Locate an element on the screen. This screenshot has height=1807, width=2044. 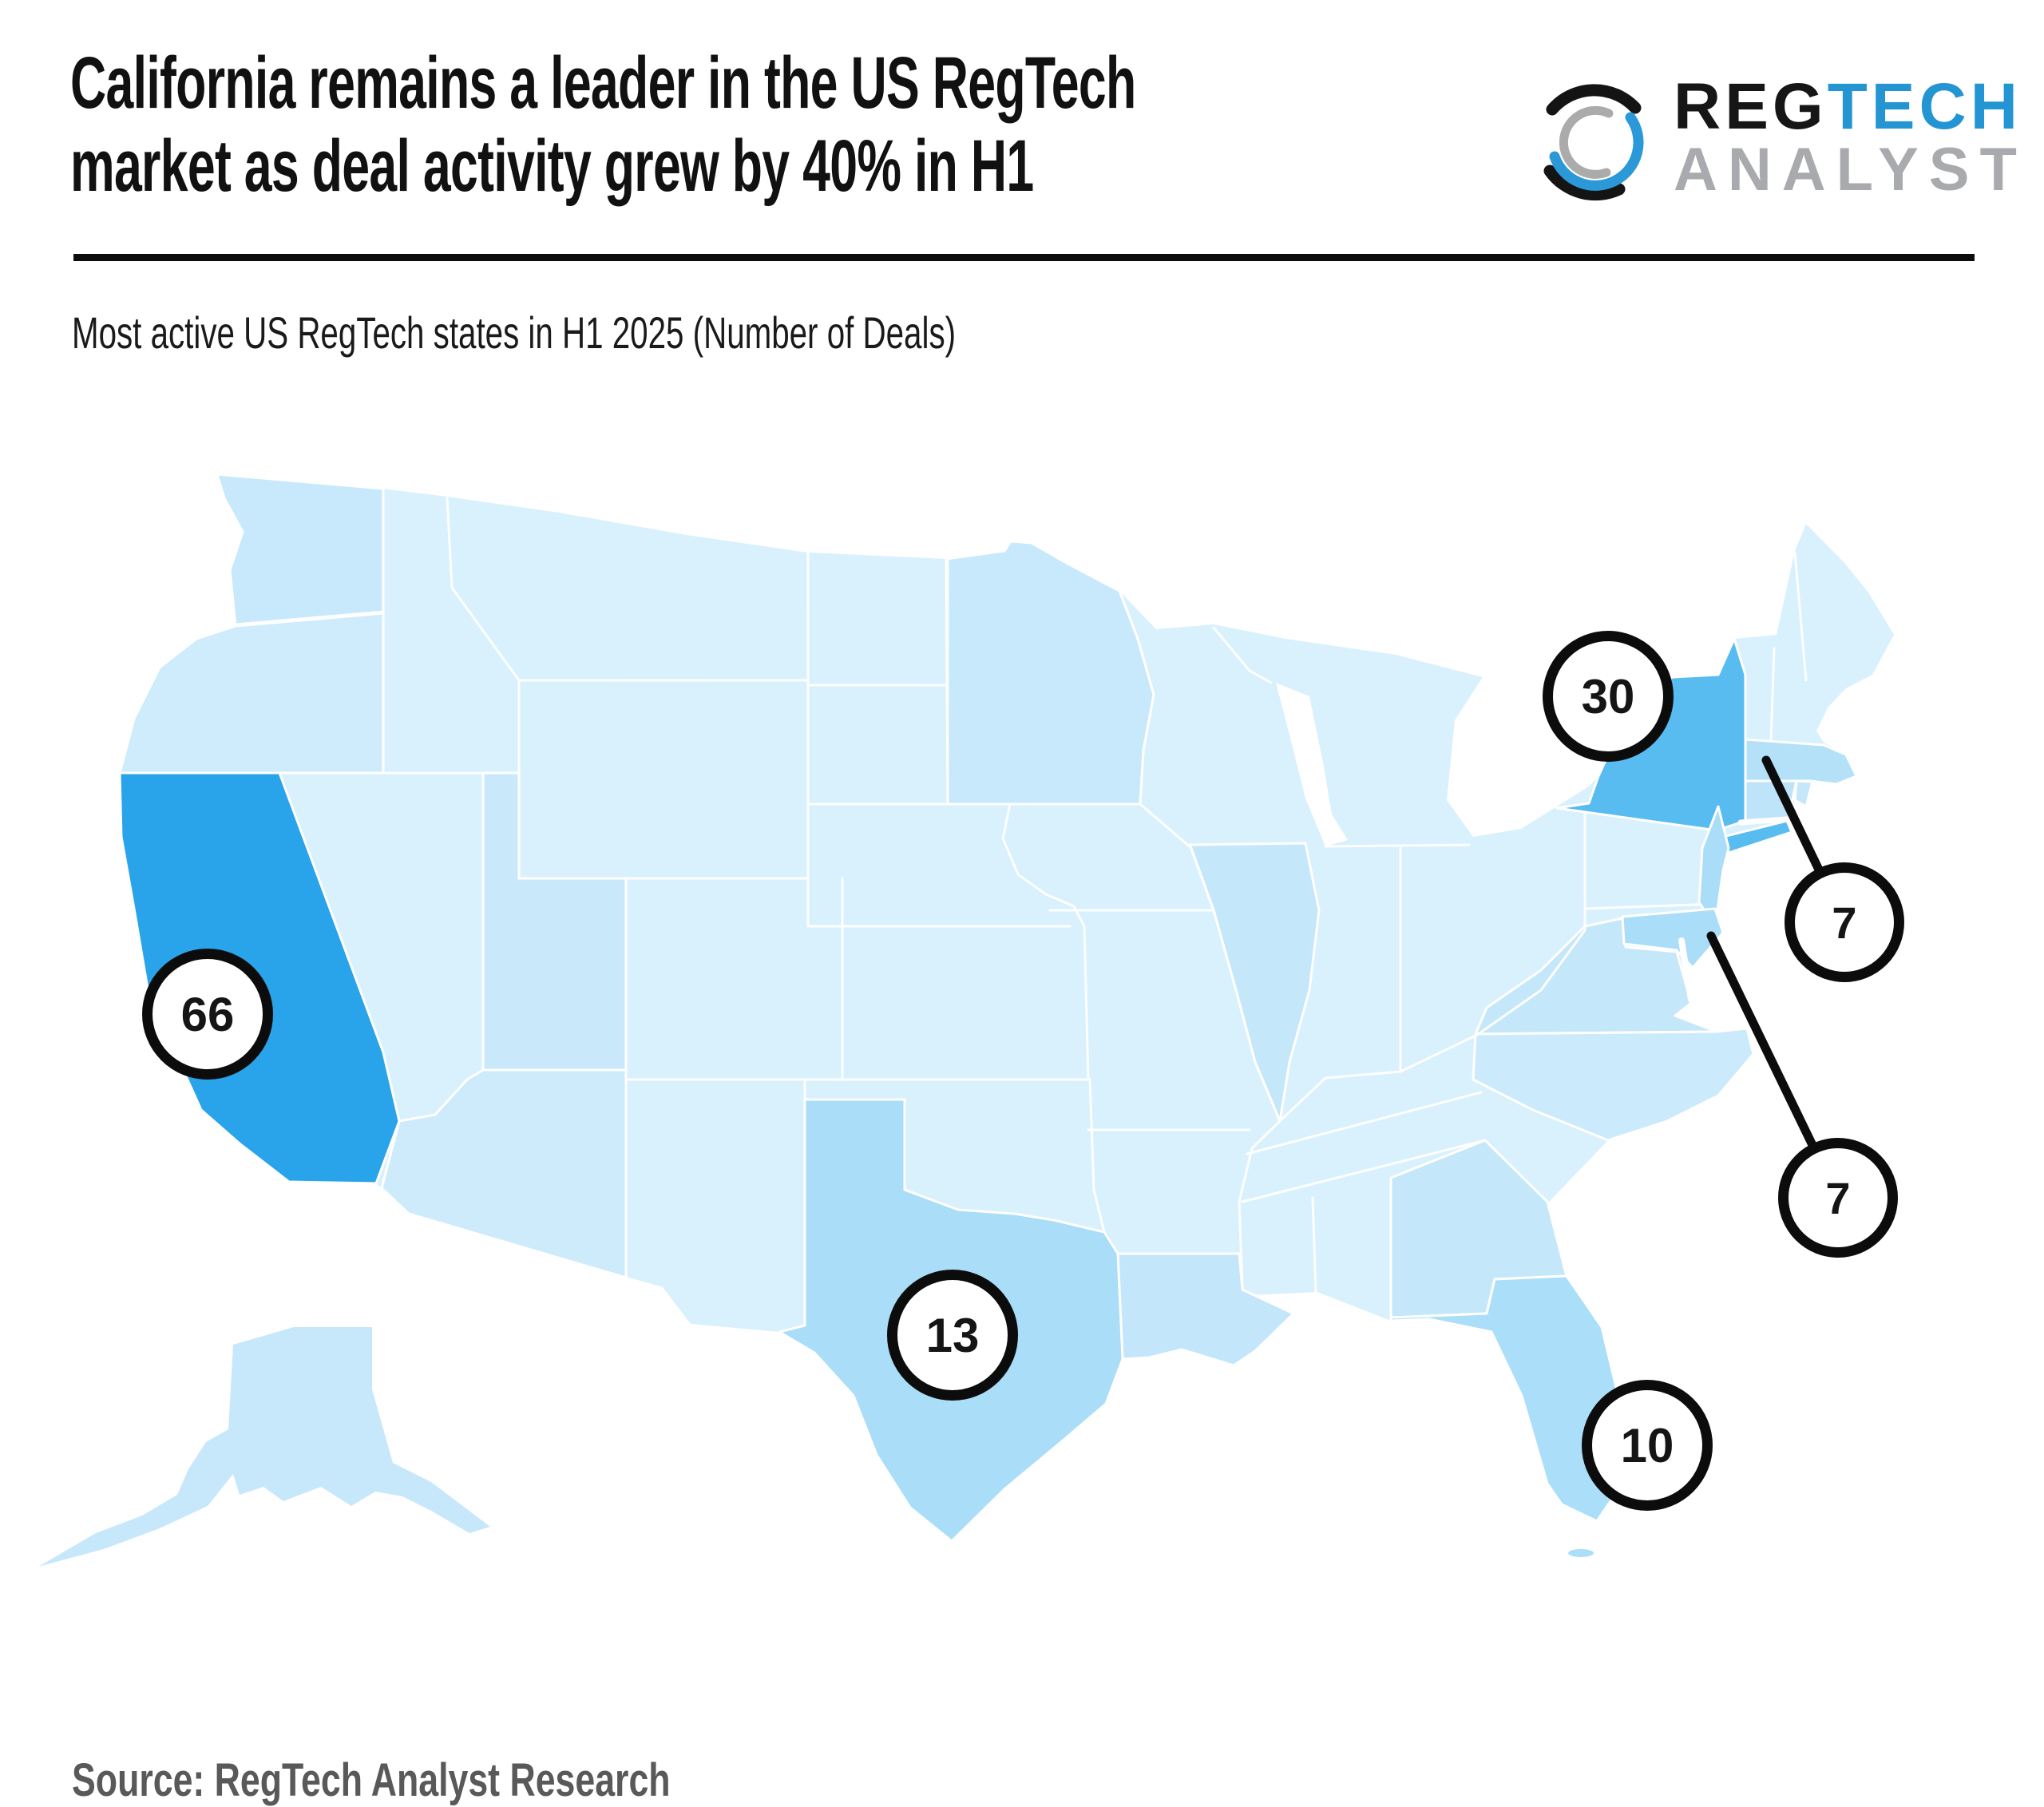
callout-massachusetts: 7 is located at coordinates (1844, 922).